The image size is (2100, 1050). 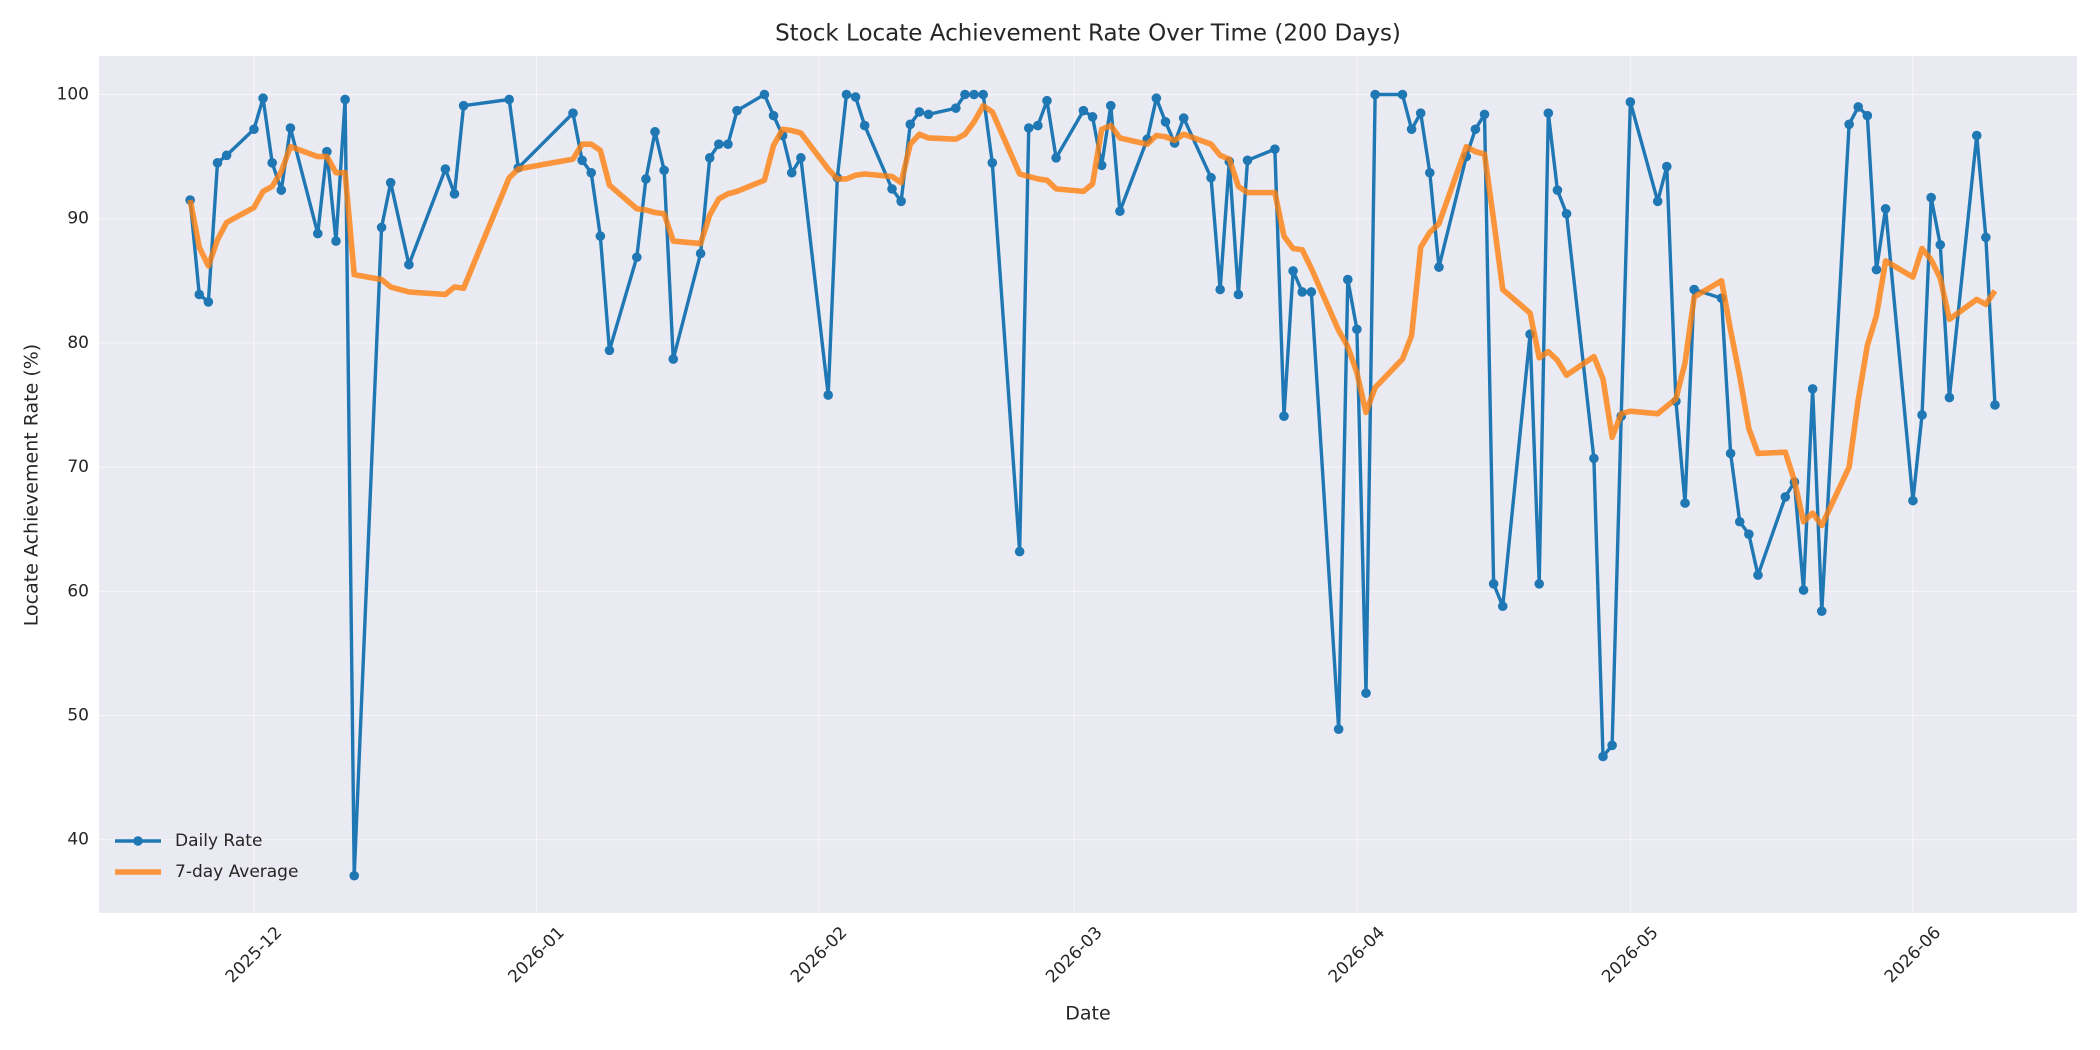 What do you see at coordinates (78, 591) in the screenshot?
I see `y-tick-label: 60` at bounding box center [78, 591].